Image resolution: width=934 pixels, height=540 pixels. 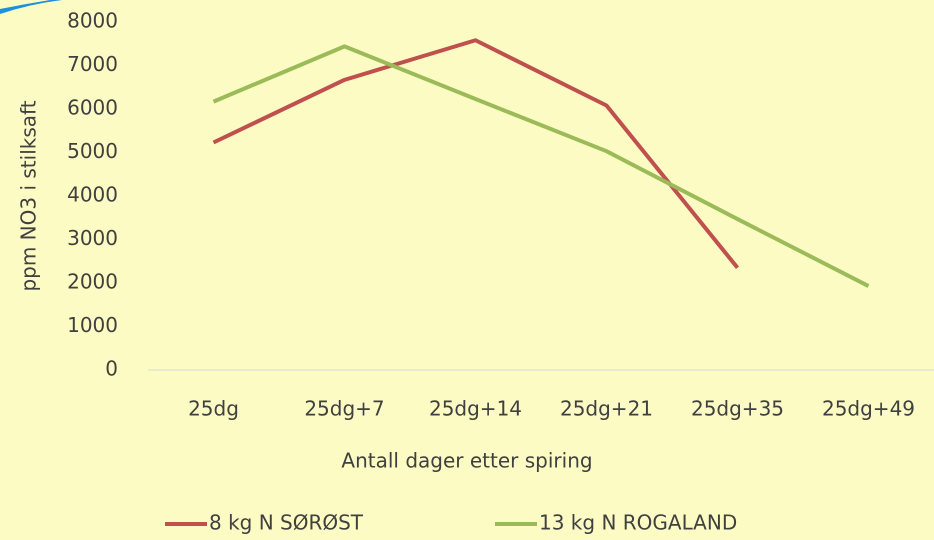 What do you see at coordinates (213, 409) in the screenshot?
I see `x-tick-label: 25dg` at bounding box center [213, 409].